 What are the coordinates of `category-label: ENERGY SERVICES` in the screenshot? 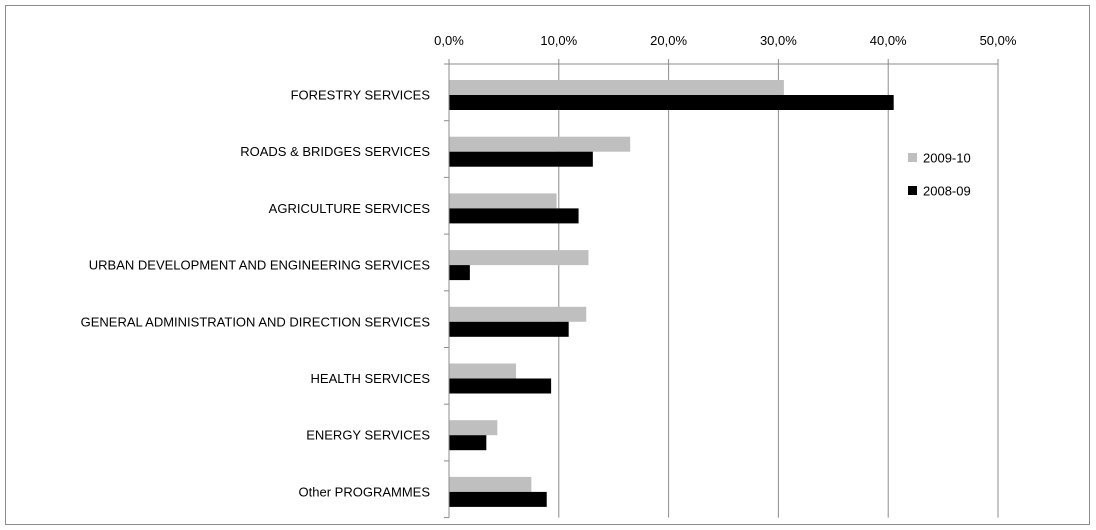 It's located at (368, 435).